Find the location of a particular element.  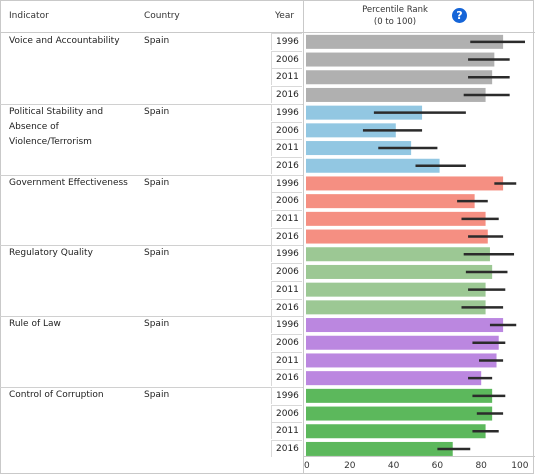

help-icon: ? is located at coordinates (459, 15).